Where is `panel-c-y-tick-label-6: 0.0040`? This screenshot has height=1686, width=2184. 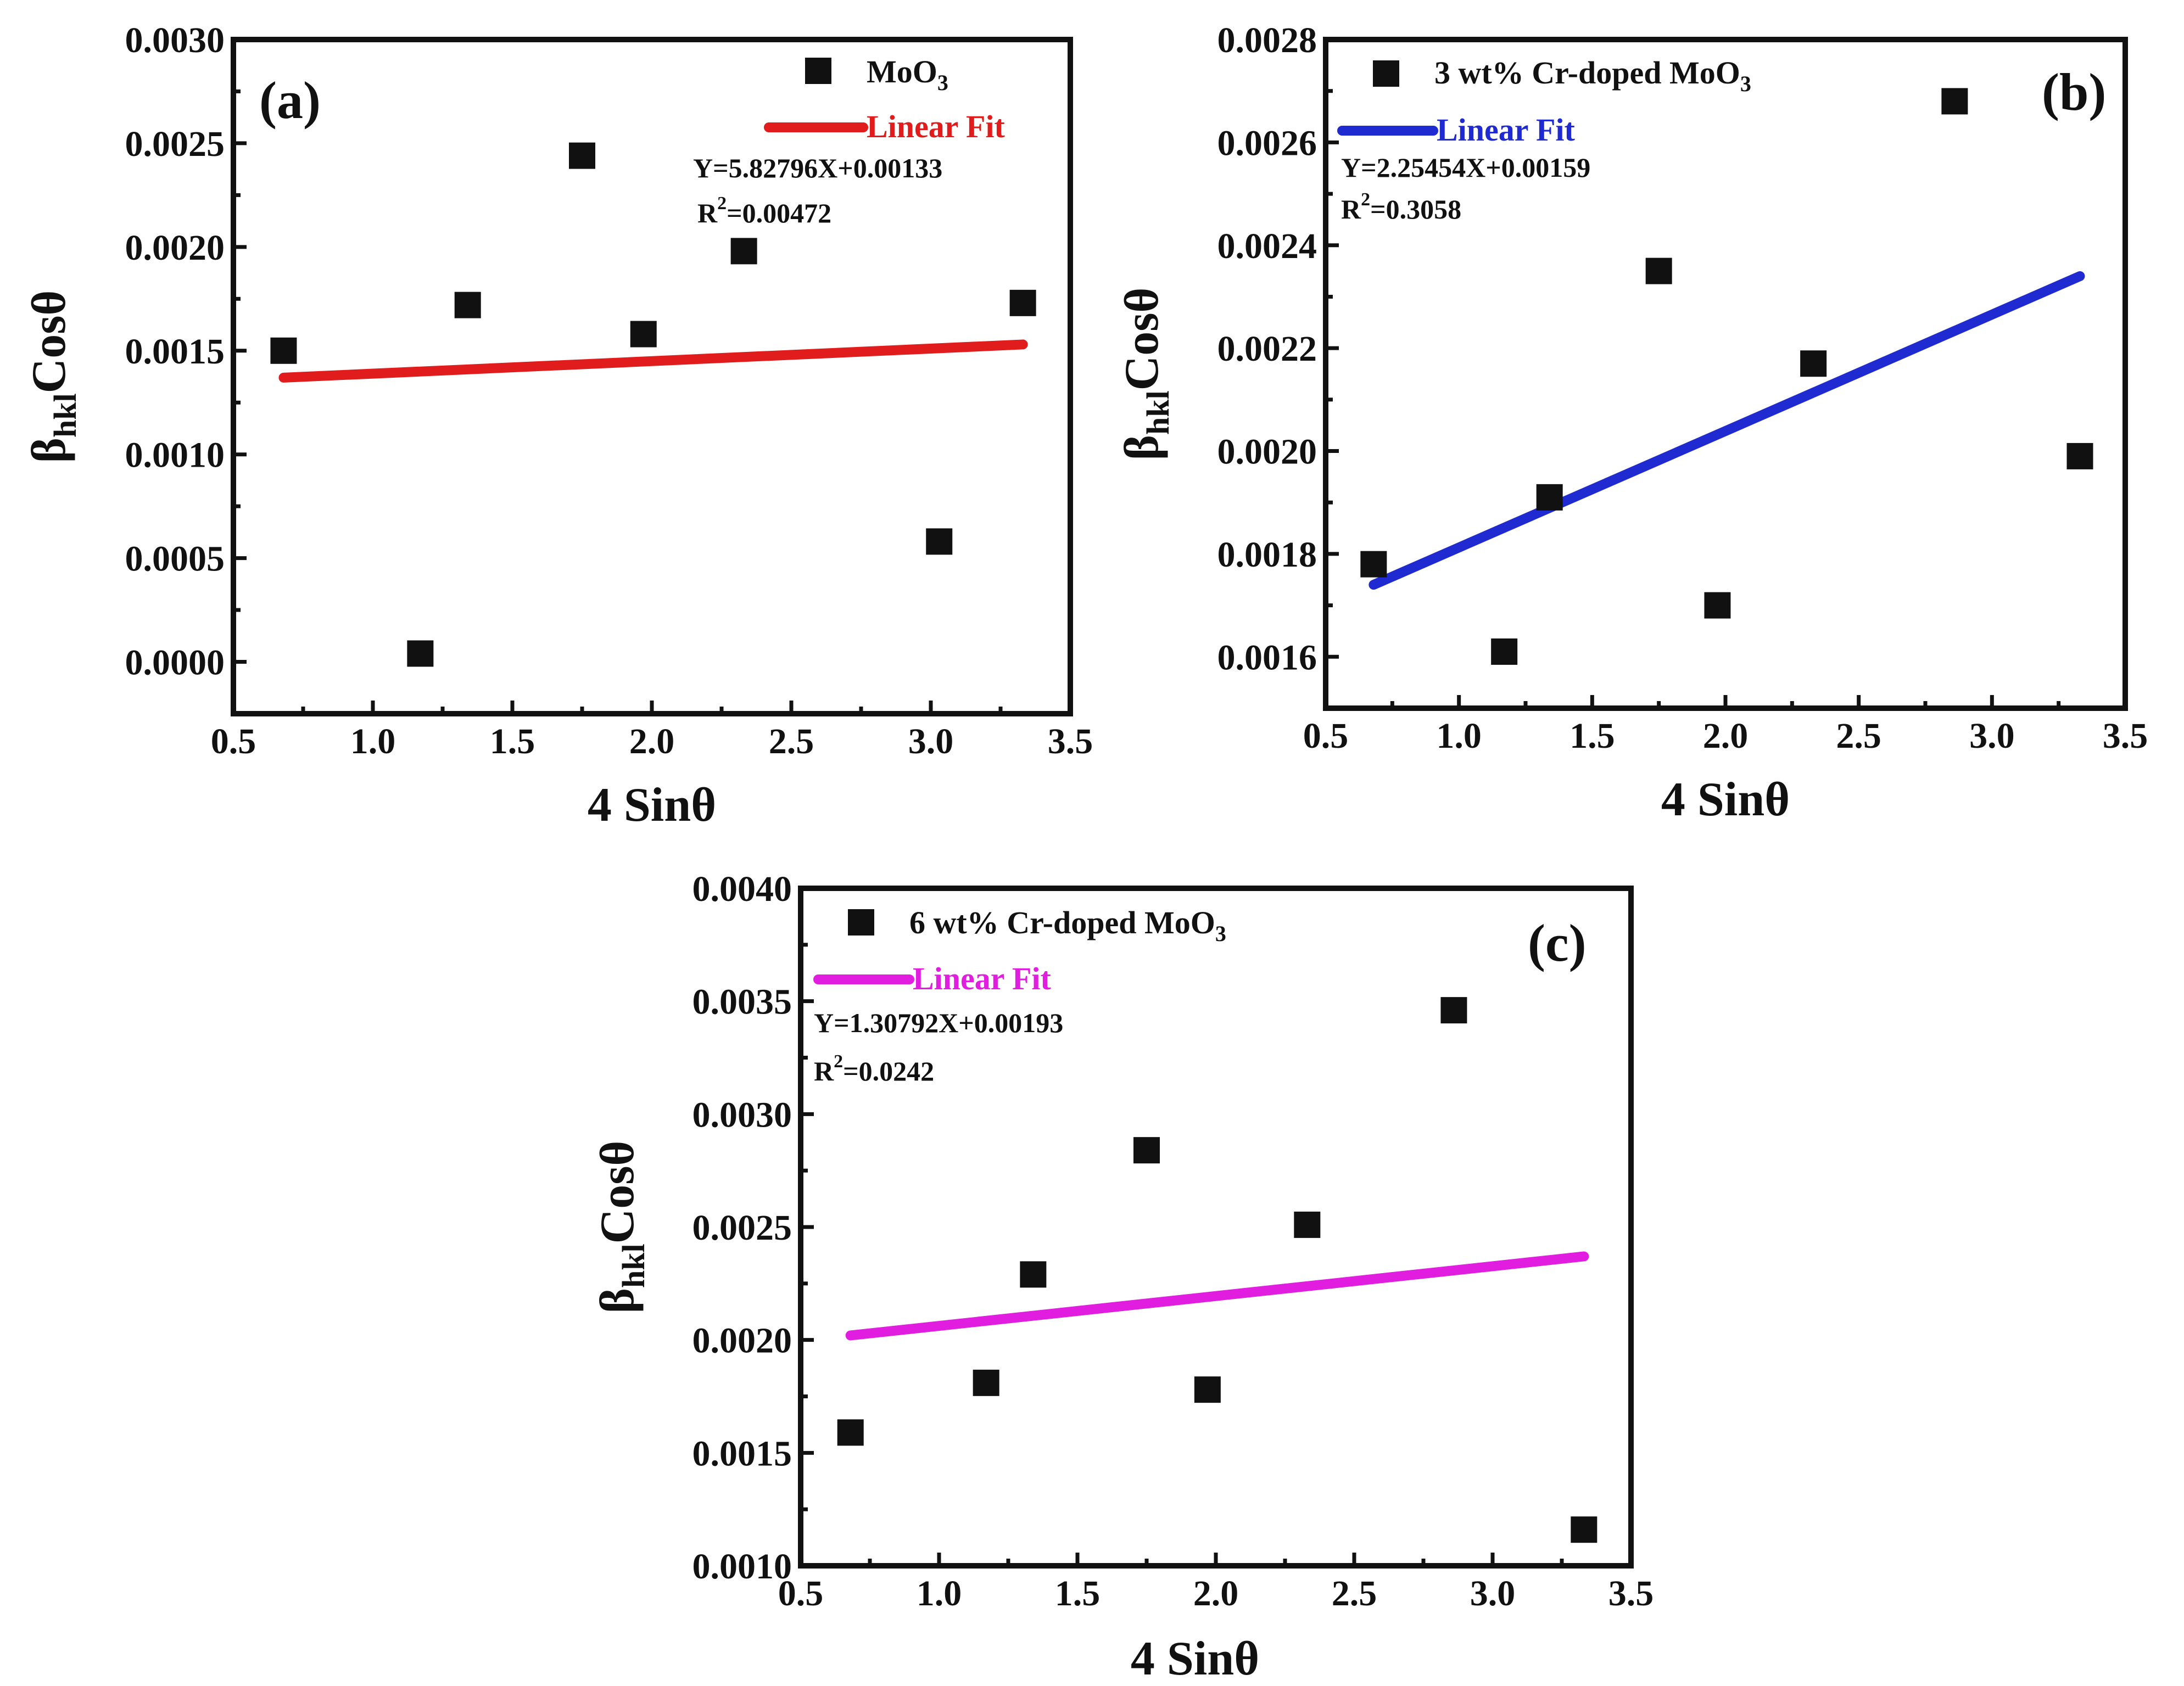
panel-c-y-tick-label-6: 0.0040 is located at coordinates (742, 889).